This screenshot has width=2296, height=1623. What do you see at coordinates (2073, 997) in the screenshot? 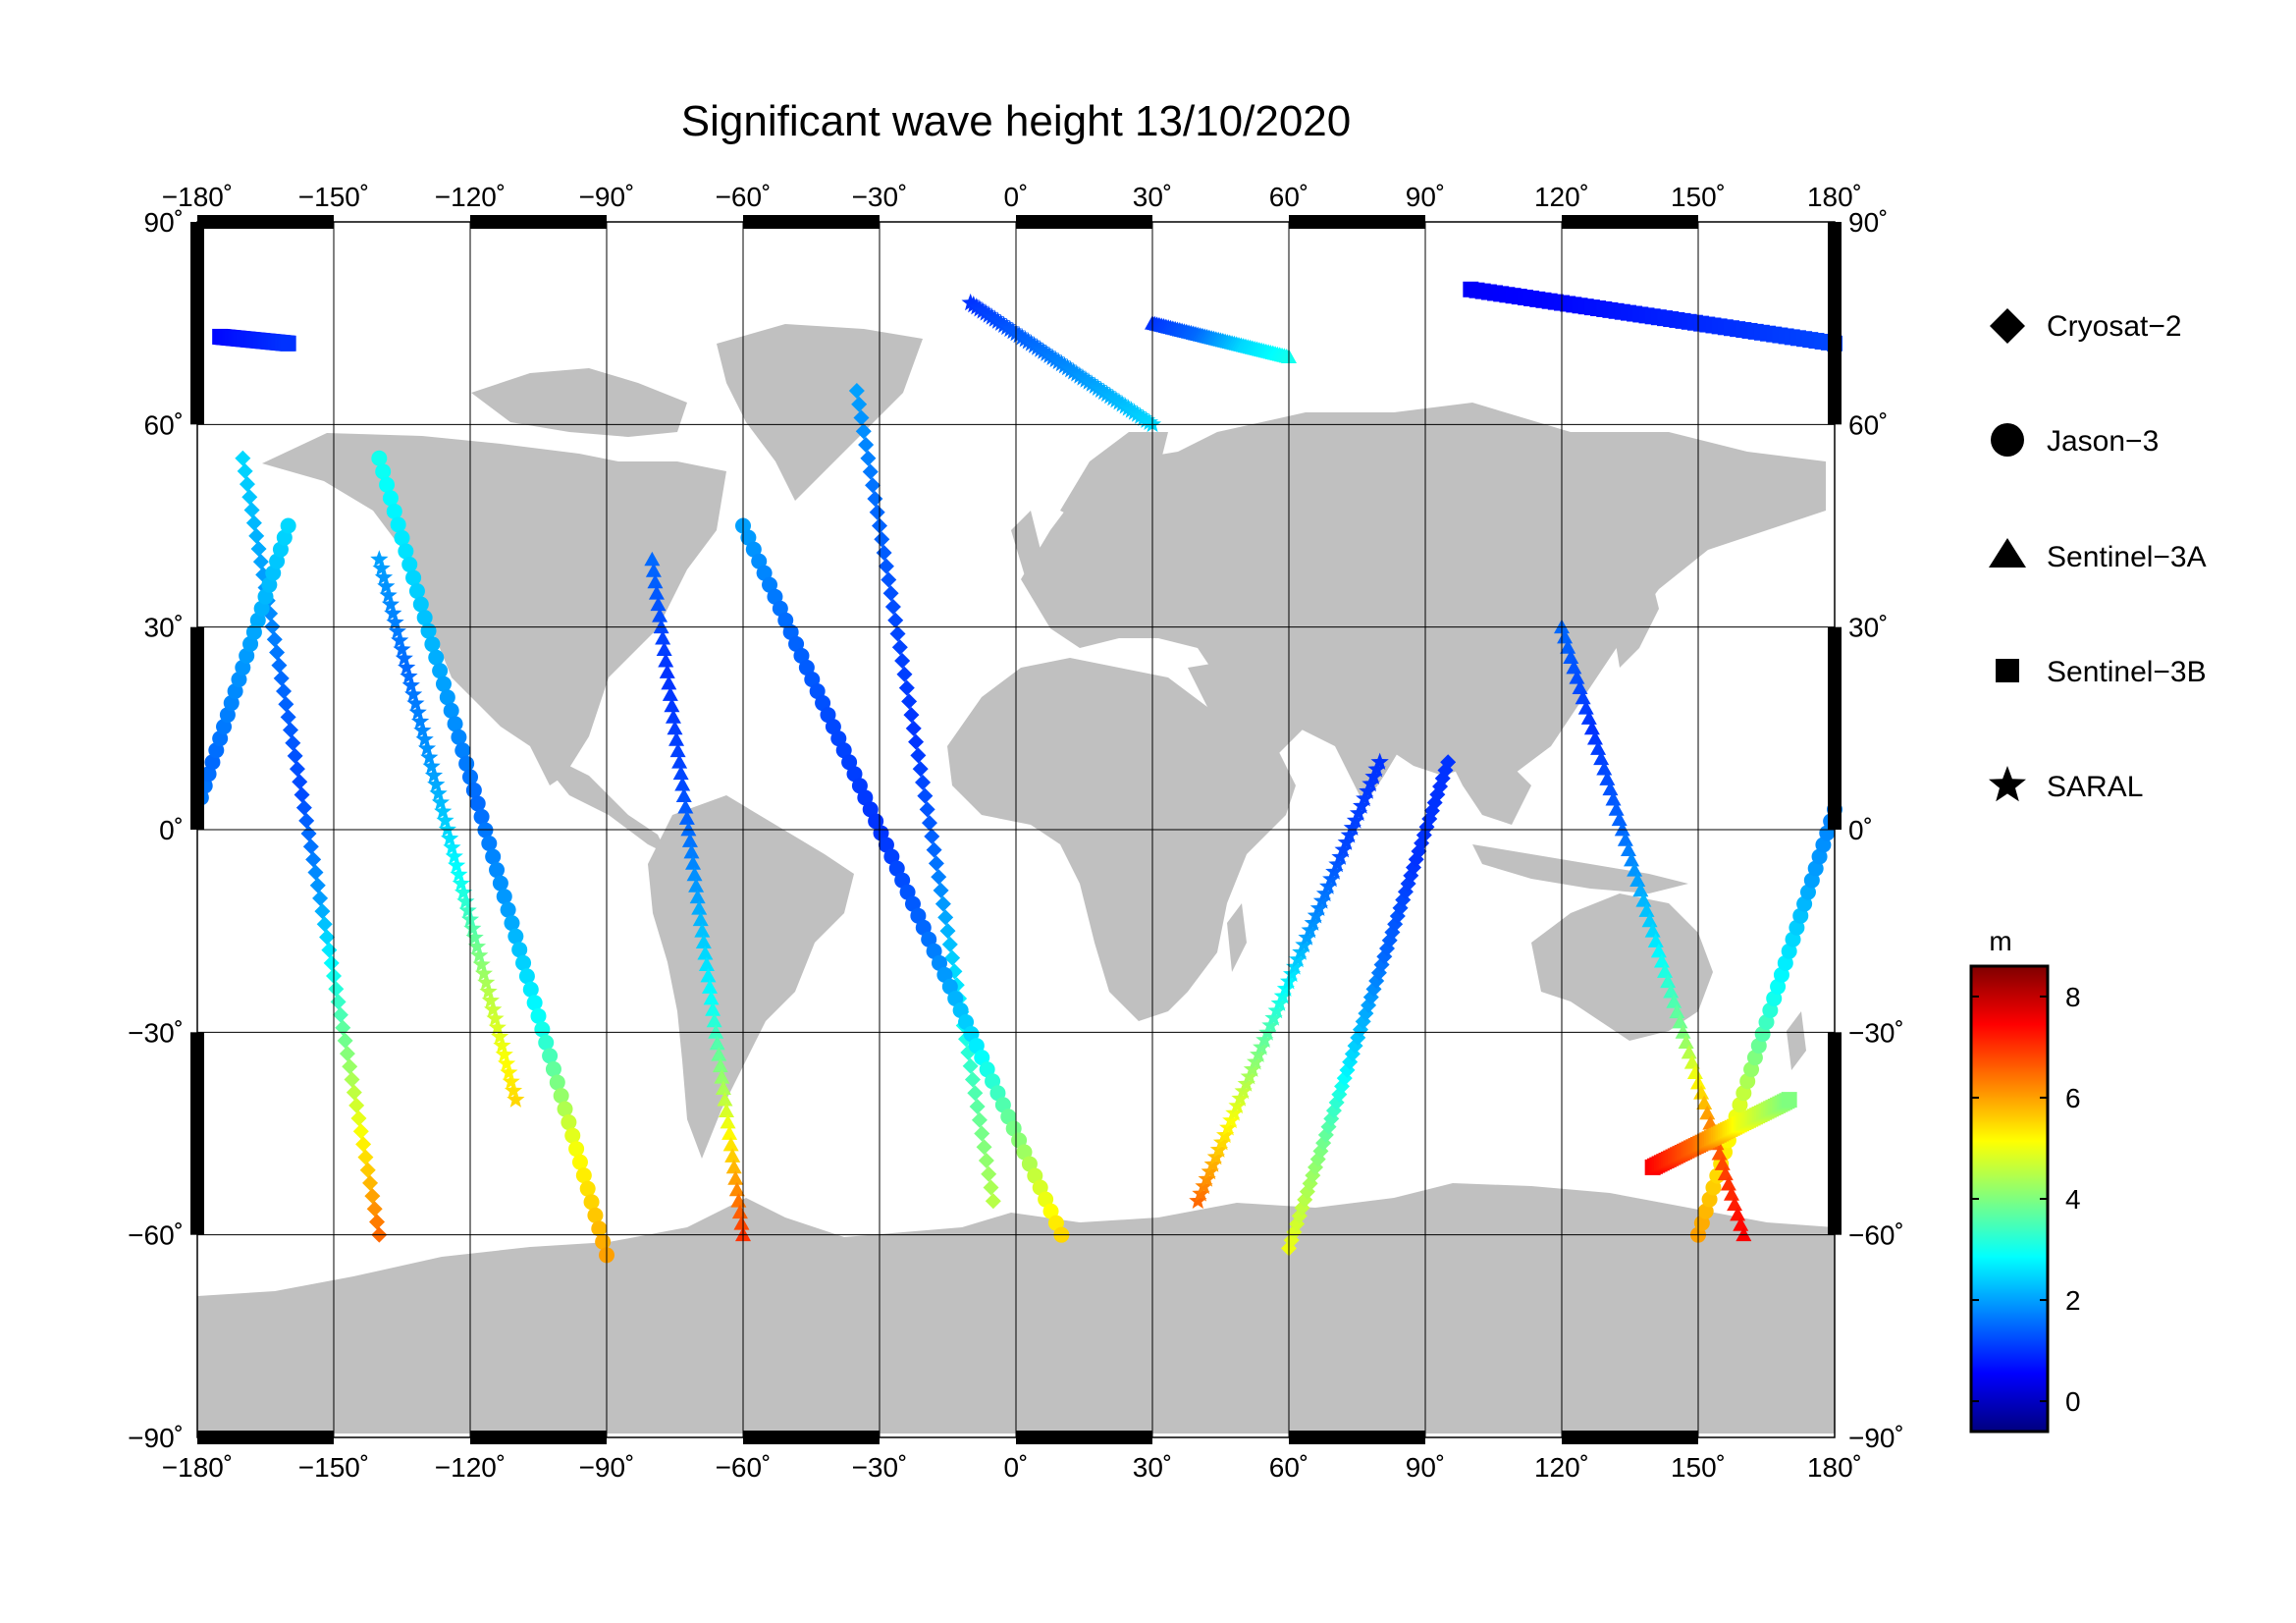
I see `colorbar-tick-label: 8` at bounding box center [2073, 997].